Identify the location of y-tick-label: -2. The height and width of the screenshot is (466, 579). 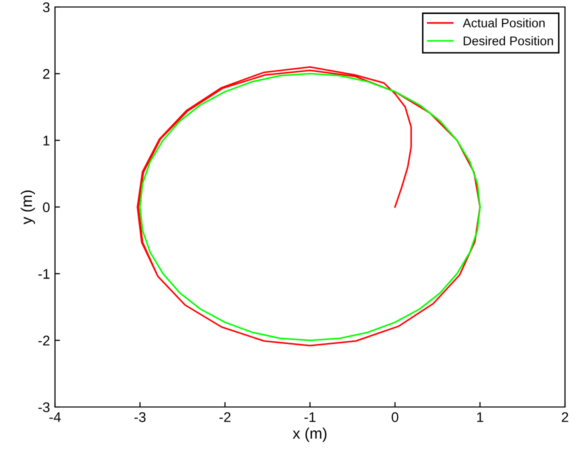
(44, 341).